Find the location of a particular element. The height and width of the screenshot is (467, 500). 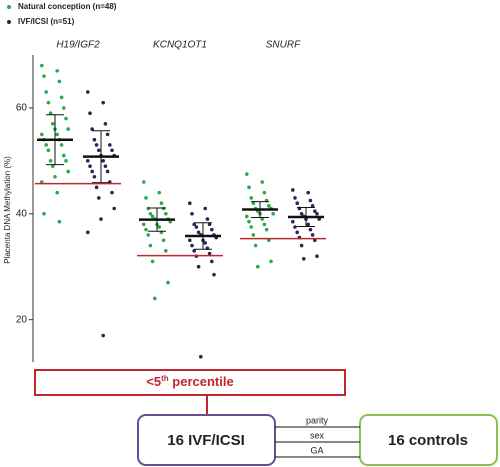

threshold-box is located at coordinates (190, 382).